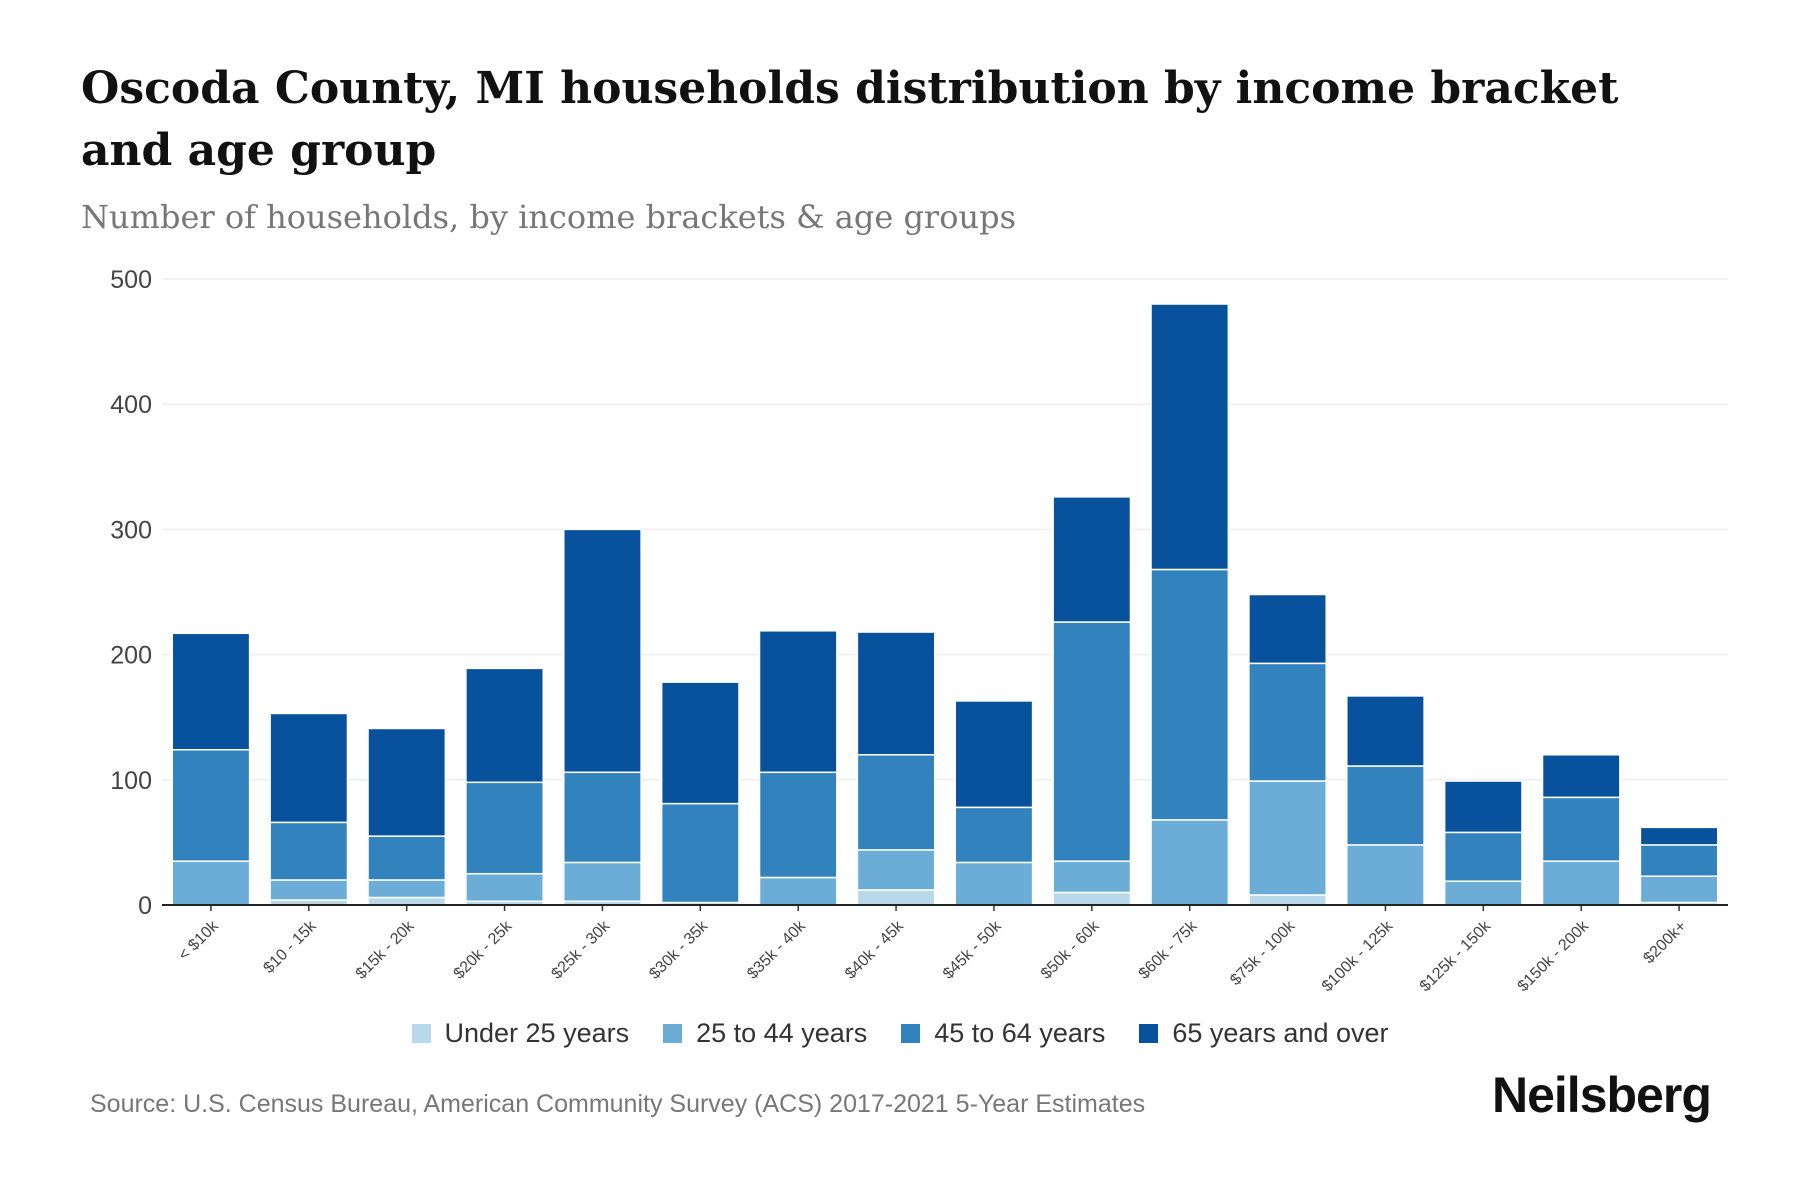 The width and height of the screenshot is (1800, 1200). What do you see at coordinates (1169, 950) in the screenshot?
I see `x-tick-label: $60k - 75k` at bounding box center [1169, 950].